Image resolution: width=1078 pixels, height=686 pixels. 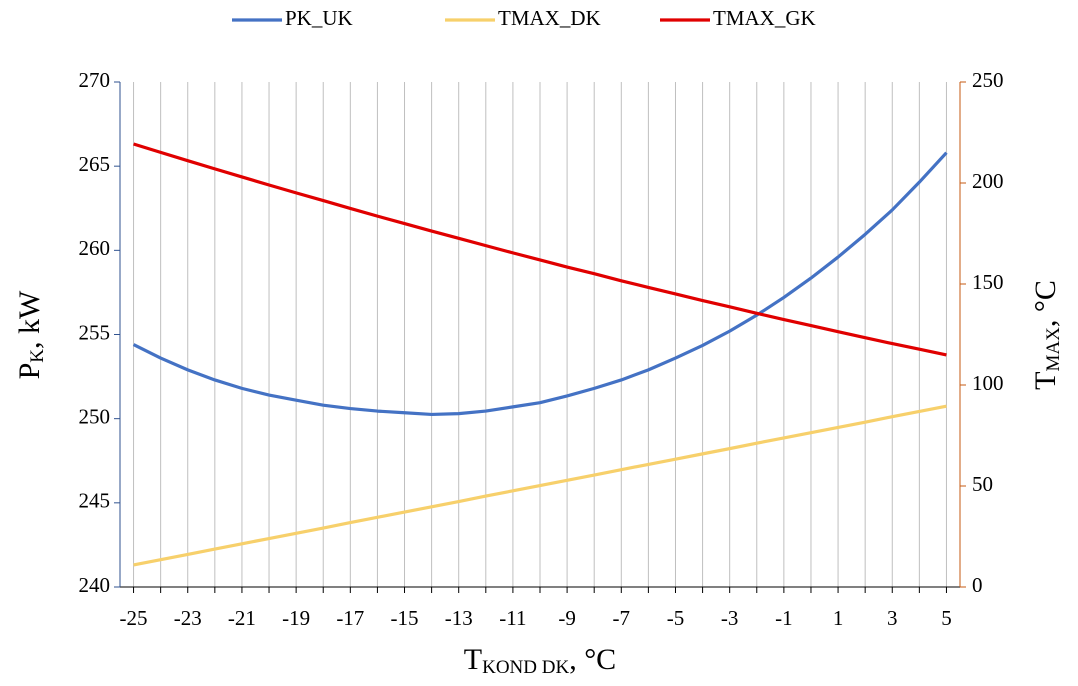 What do you see at coordinates (37, 356) in the screenshot?
I see `y-label-sub: K` at bounding box center [37, 356].